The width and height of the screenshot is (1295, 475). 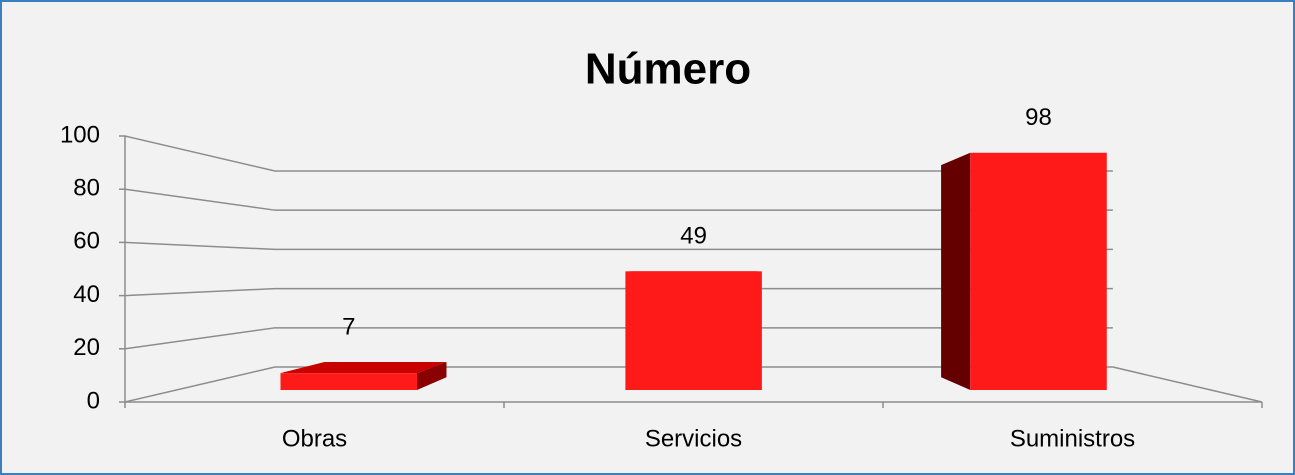 I want to click on y-tick-label: 40, so click(x=86, y=294).